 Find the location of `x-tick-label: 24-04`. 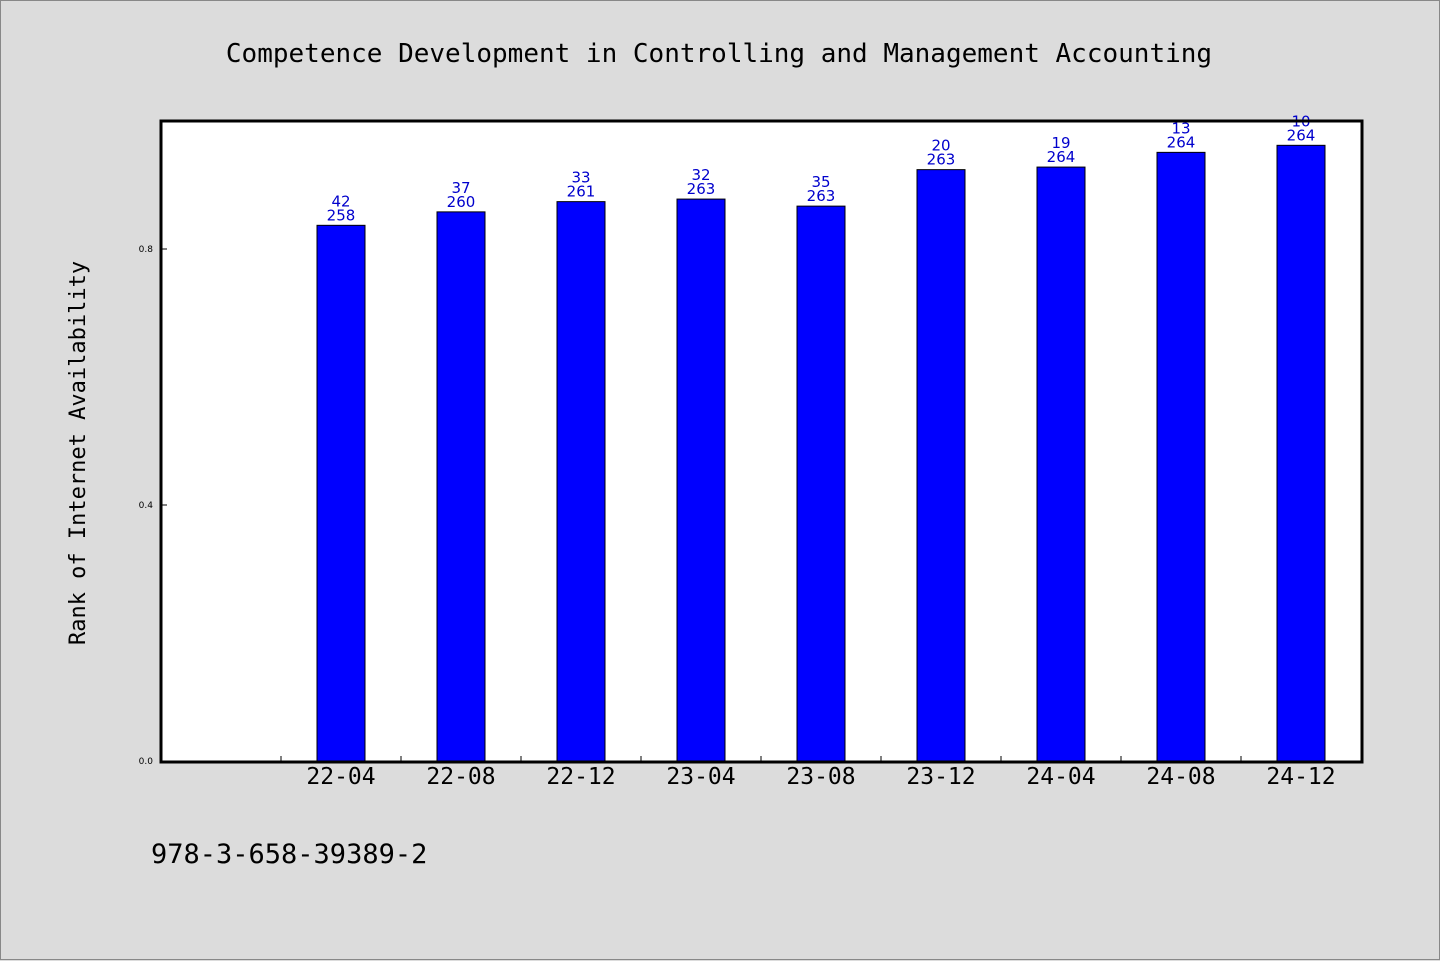

x-tick-label: 24-04 is located at coordinates (1060, 777).